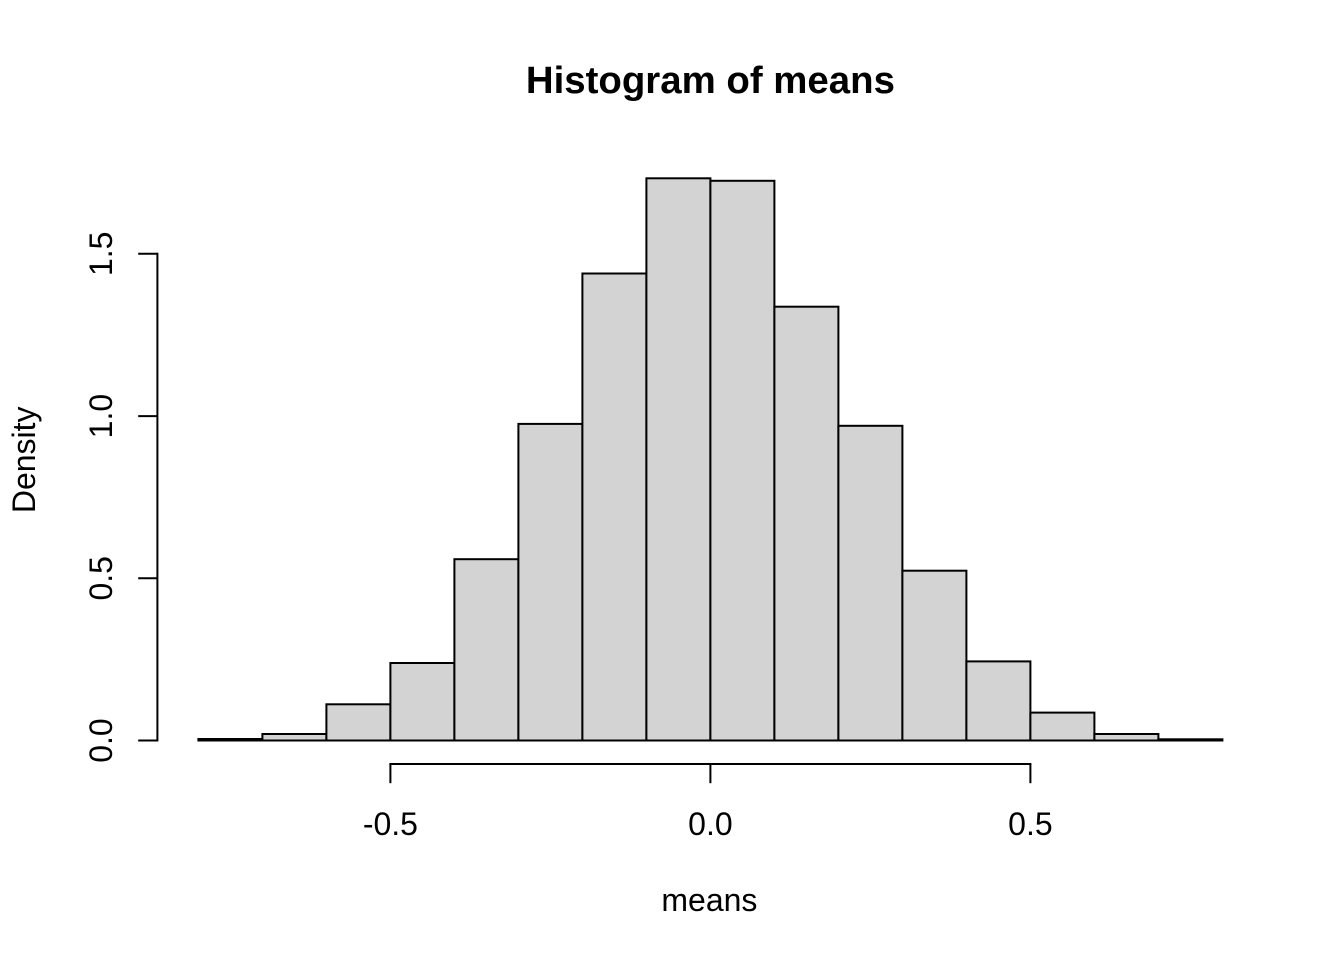 This screenshot has width=1344, height=960. What do you see at coordinates (709, 900) in the screenshot?
I see `svg-text: means` at bounding box center [709, 900].